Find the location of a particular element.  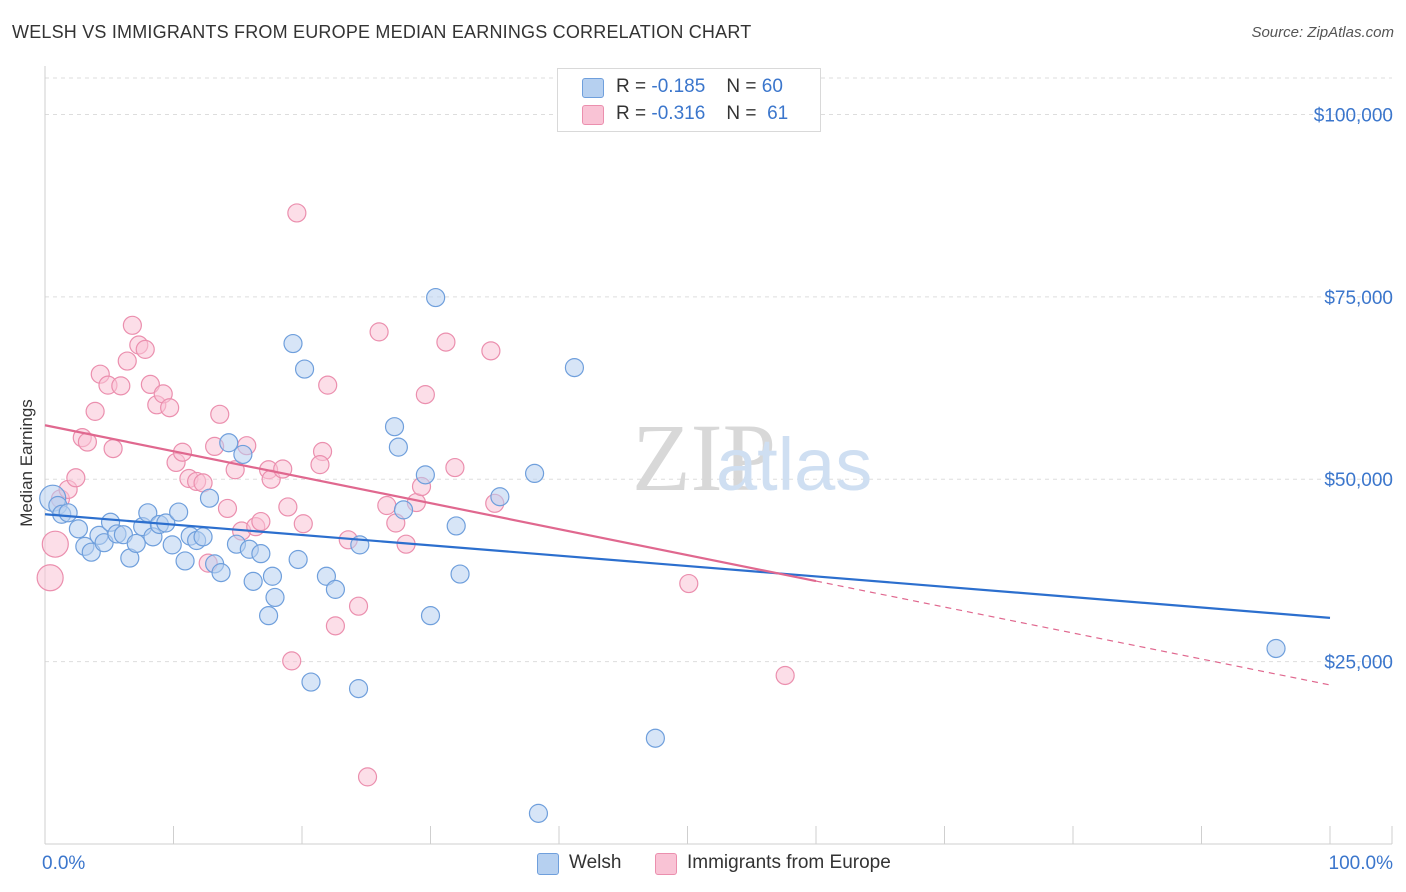

immigrants-trend-line is located at coordinates (430, 503).